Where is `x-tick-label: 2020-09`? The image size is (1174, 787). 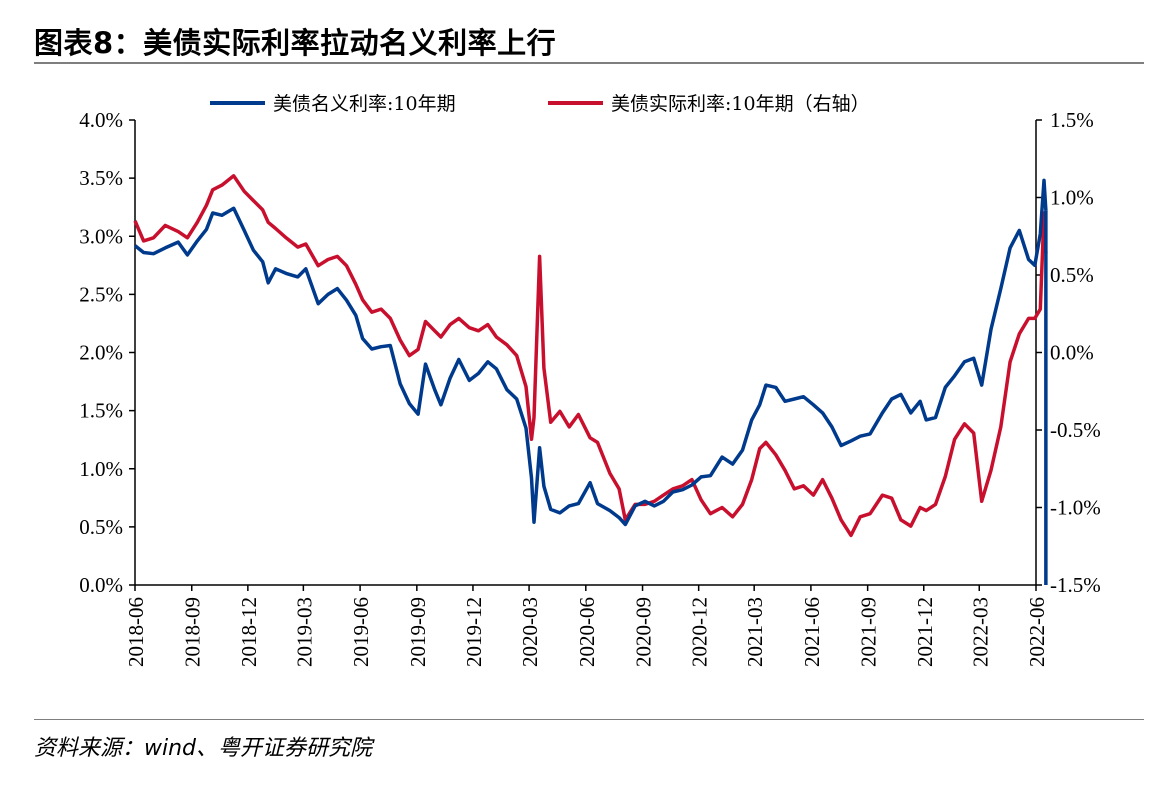
x-tick-label: 2020-09 is located at coordinates (644, 632).